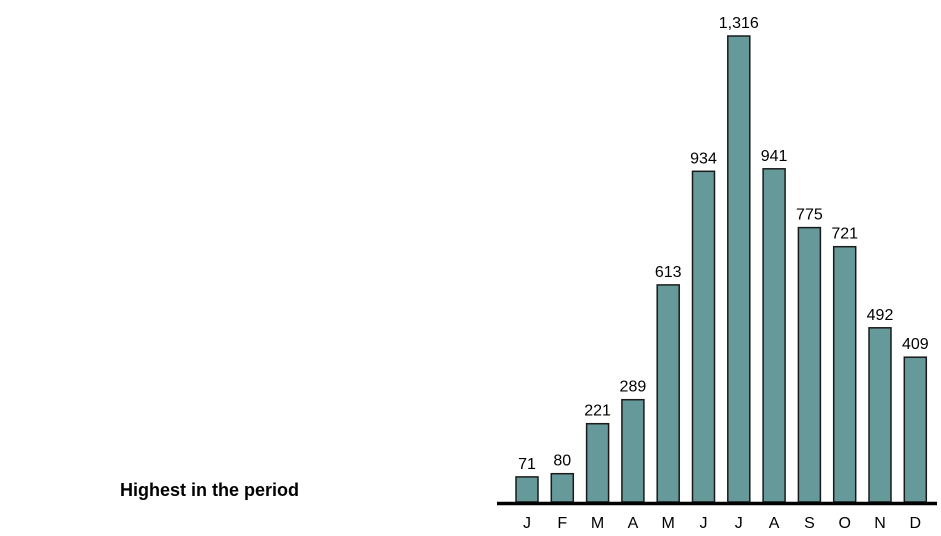 The width and height of the screenshot is (941, 536). Describe the element at coordinates (739, 23) in the screenshot. I see `bar-value-label-6: 1,316` at that location.